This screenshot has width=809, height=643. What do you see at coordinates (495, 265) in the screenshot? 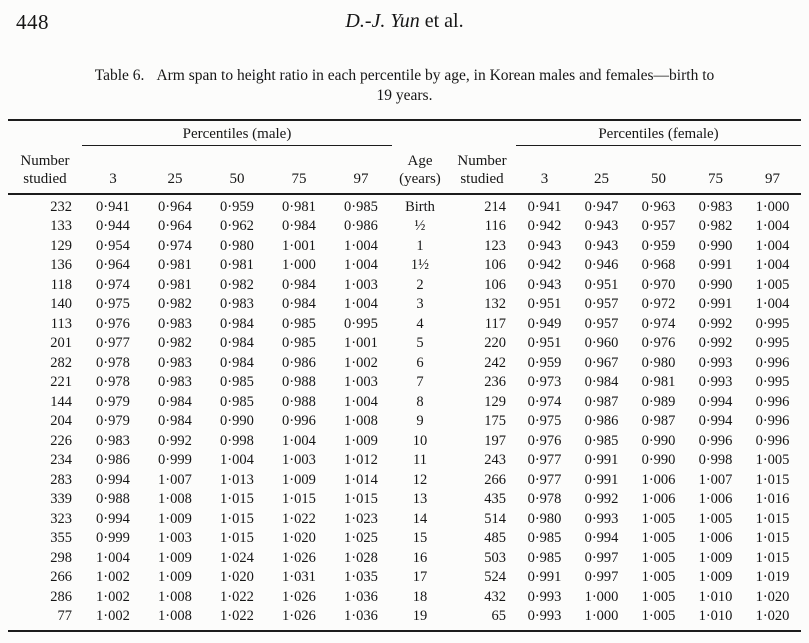
I see `cell-number-studied-female: 106` at bounding box center [495, 265].